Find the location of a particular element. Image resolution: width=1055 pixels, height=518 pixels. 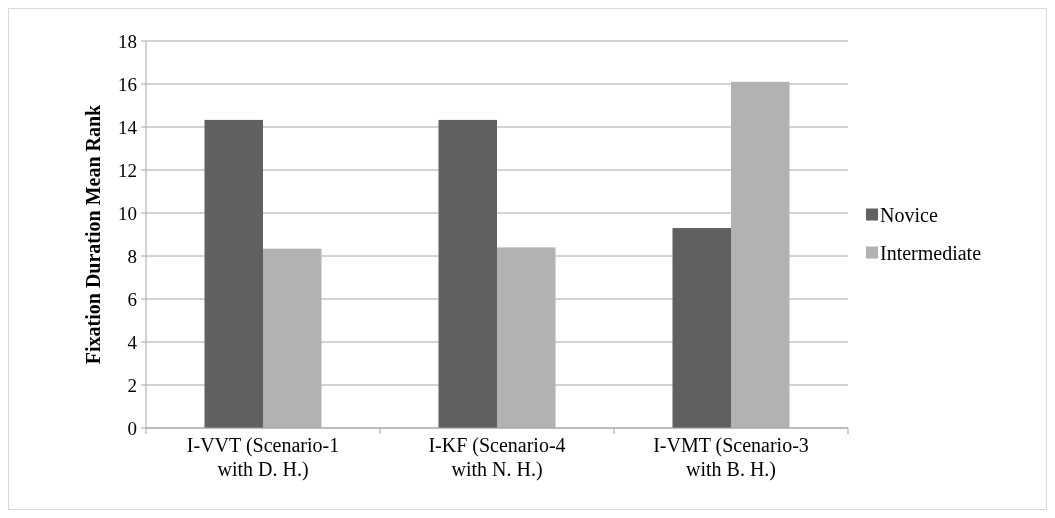

y-tick-label: 10 is located at coordinates (127, 213).